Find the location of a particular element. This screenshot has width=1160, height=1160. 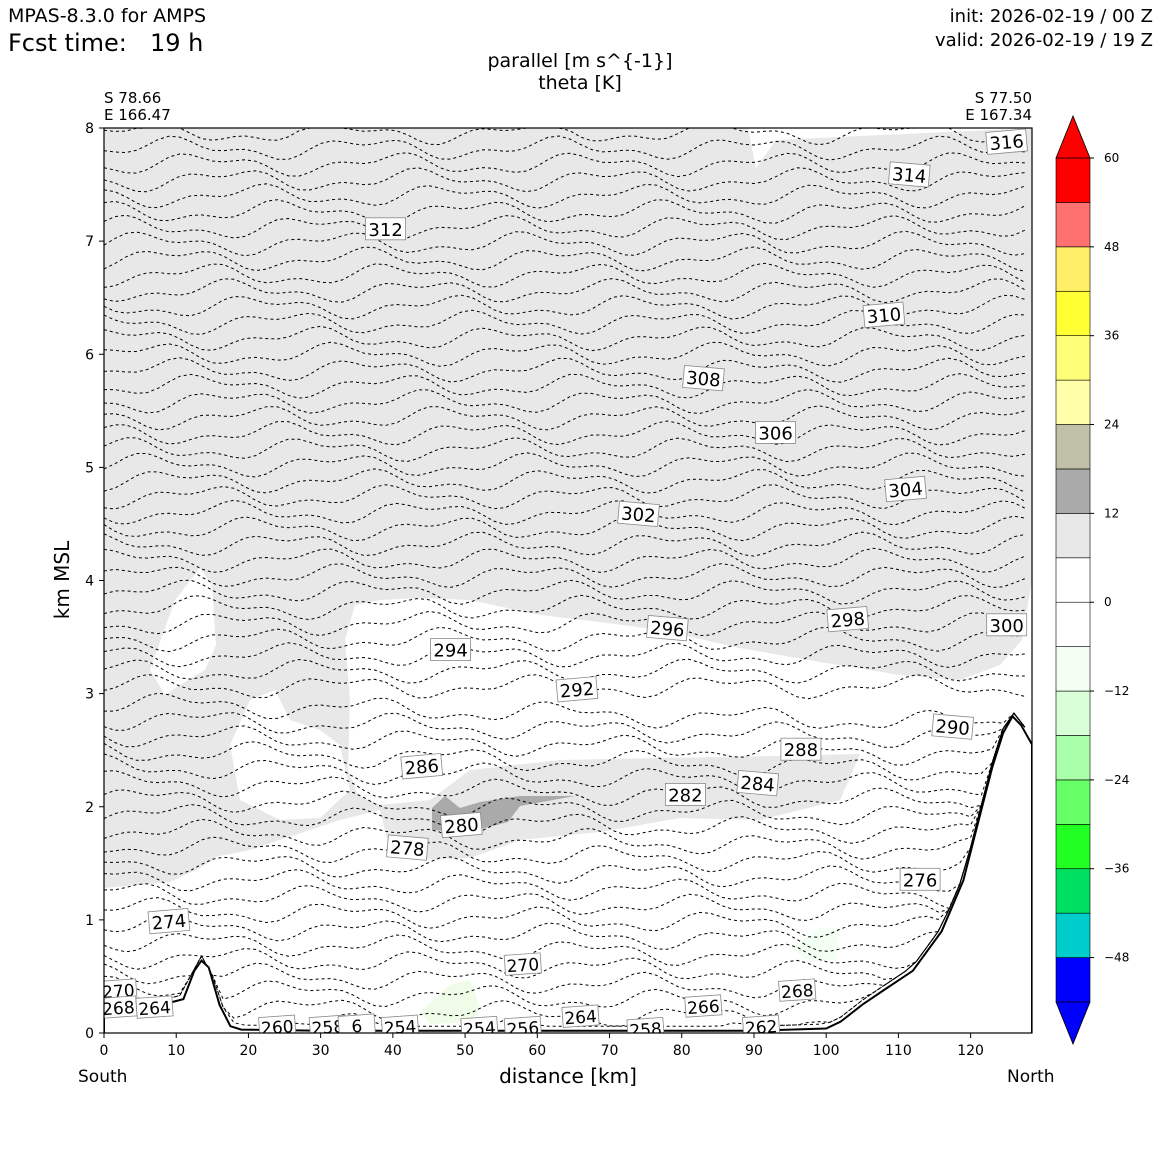

contour-label-text: 316 is located at coordinates (1007, 143).